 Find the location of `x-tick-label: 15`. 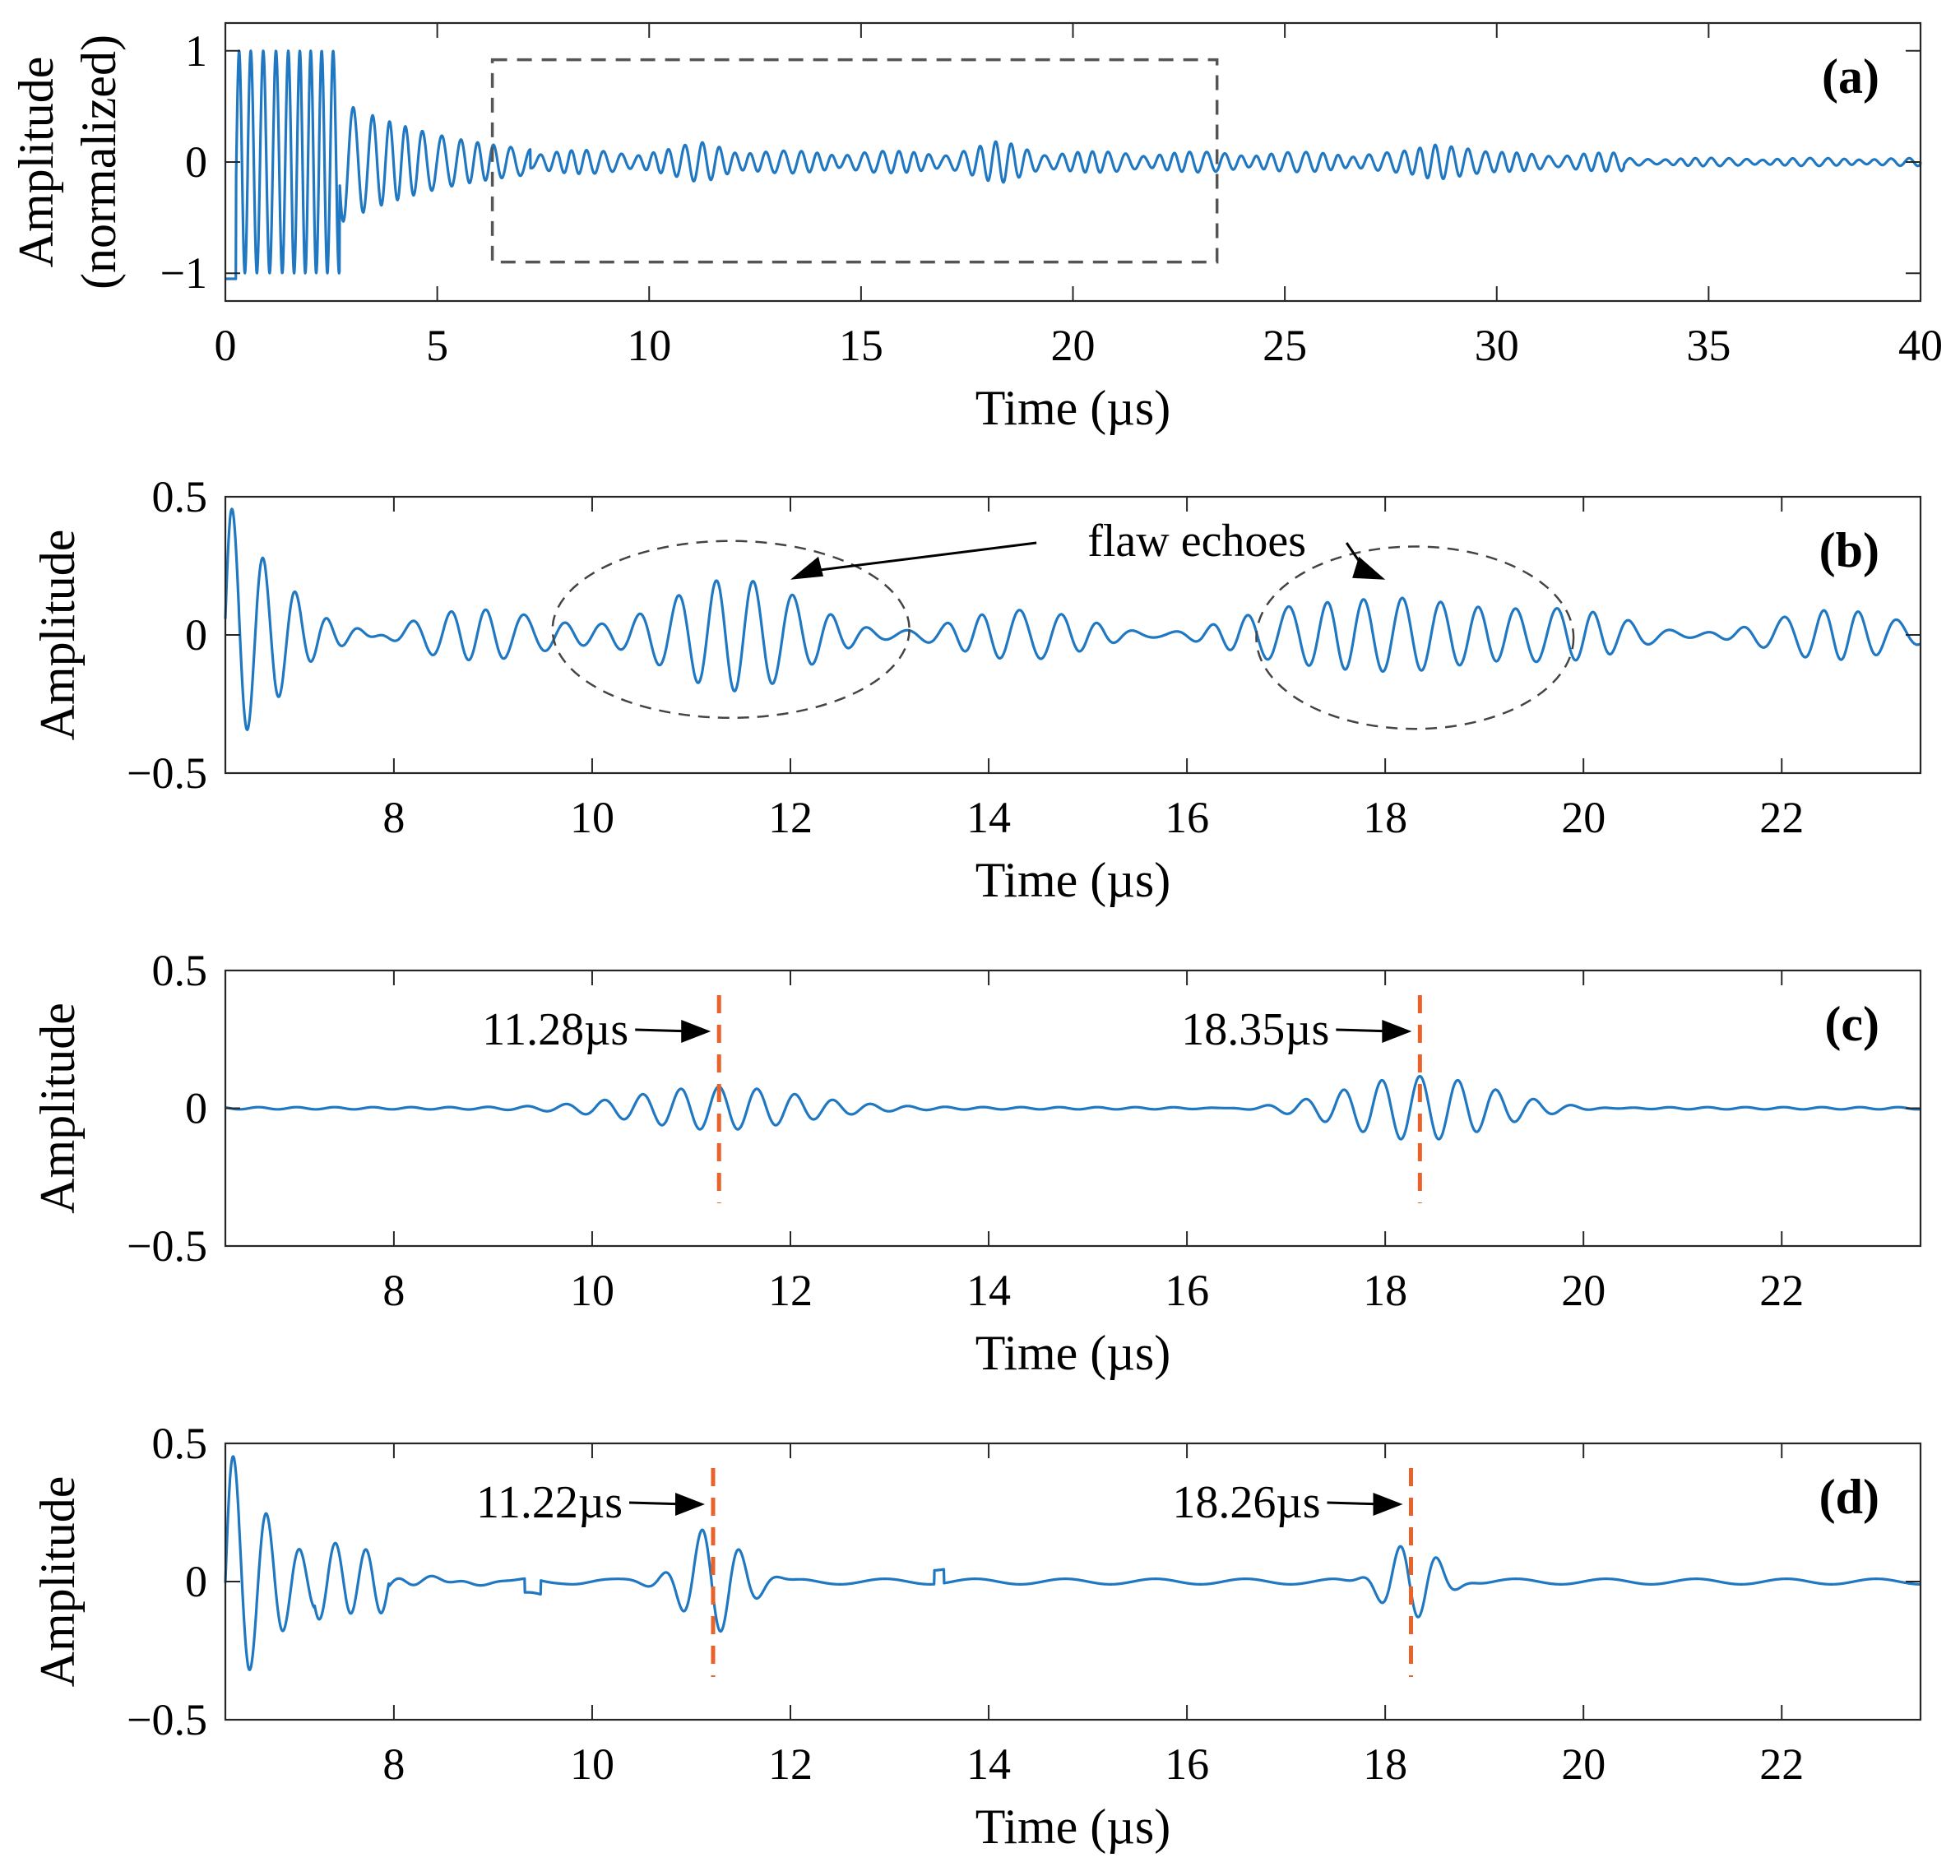

x-tick-label: 15 is located at coordinates (861, 345).